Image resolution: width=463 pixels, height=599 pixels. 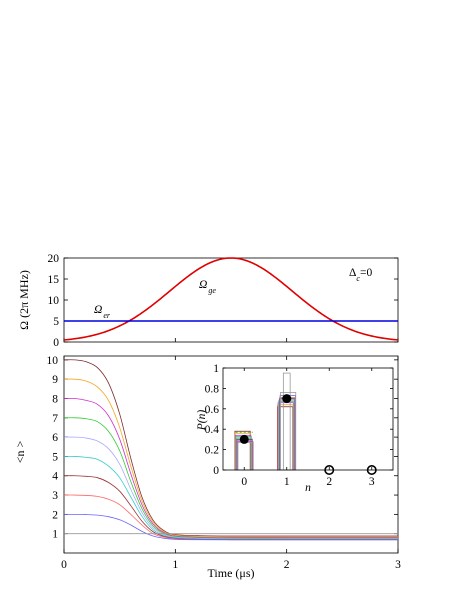 What do you see at coordinates (56, 343) in the screenshot?
I see `top-y-tick-label: 0` at bounding box center [56, 343].